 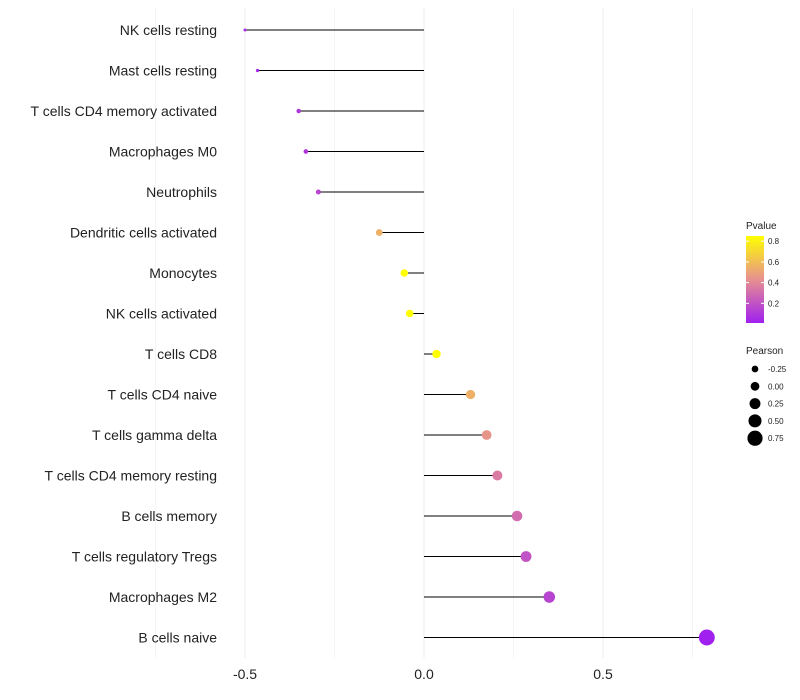 I want to click on category-label: Macrophages M2, so click(x=163, y=597).